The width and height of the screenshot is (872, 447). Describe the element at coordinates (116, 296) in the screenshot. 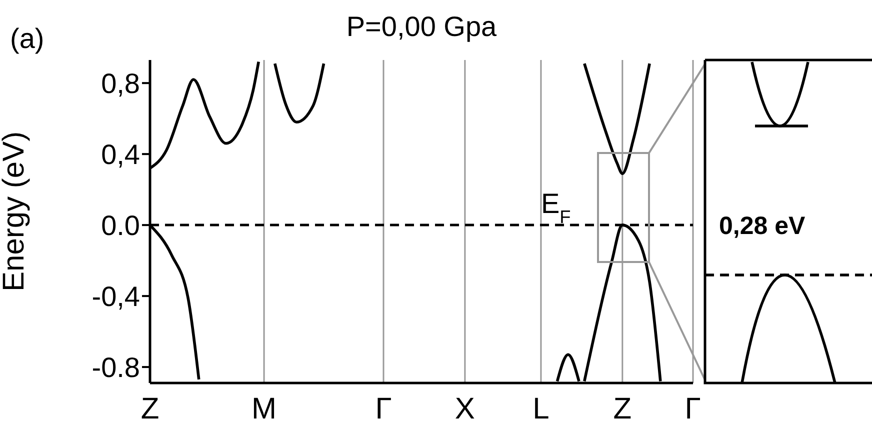

I see `y-tick-label: -0,4` at that location.